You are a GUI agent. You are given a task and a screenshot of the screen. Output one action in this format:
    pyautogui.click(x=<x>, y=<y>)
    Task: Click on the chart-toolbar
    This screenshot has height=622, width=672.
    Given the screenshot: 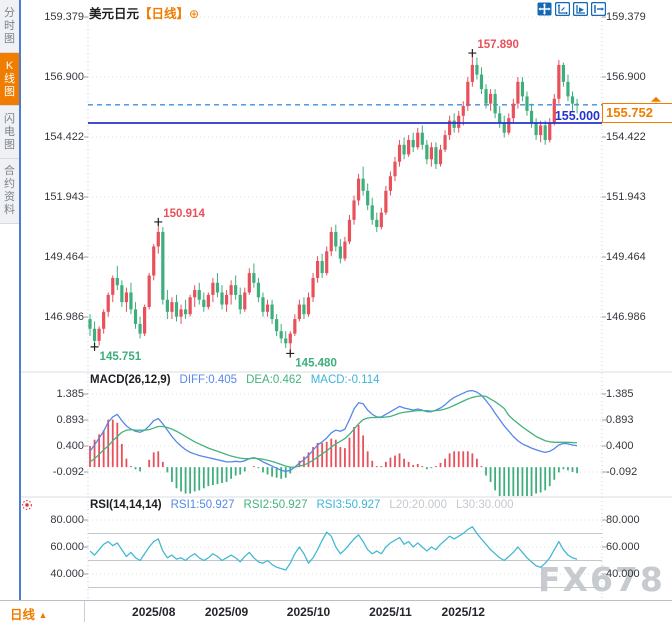 What is the action you would take?
    pyautogui.click(x=571, y=9)
    